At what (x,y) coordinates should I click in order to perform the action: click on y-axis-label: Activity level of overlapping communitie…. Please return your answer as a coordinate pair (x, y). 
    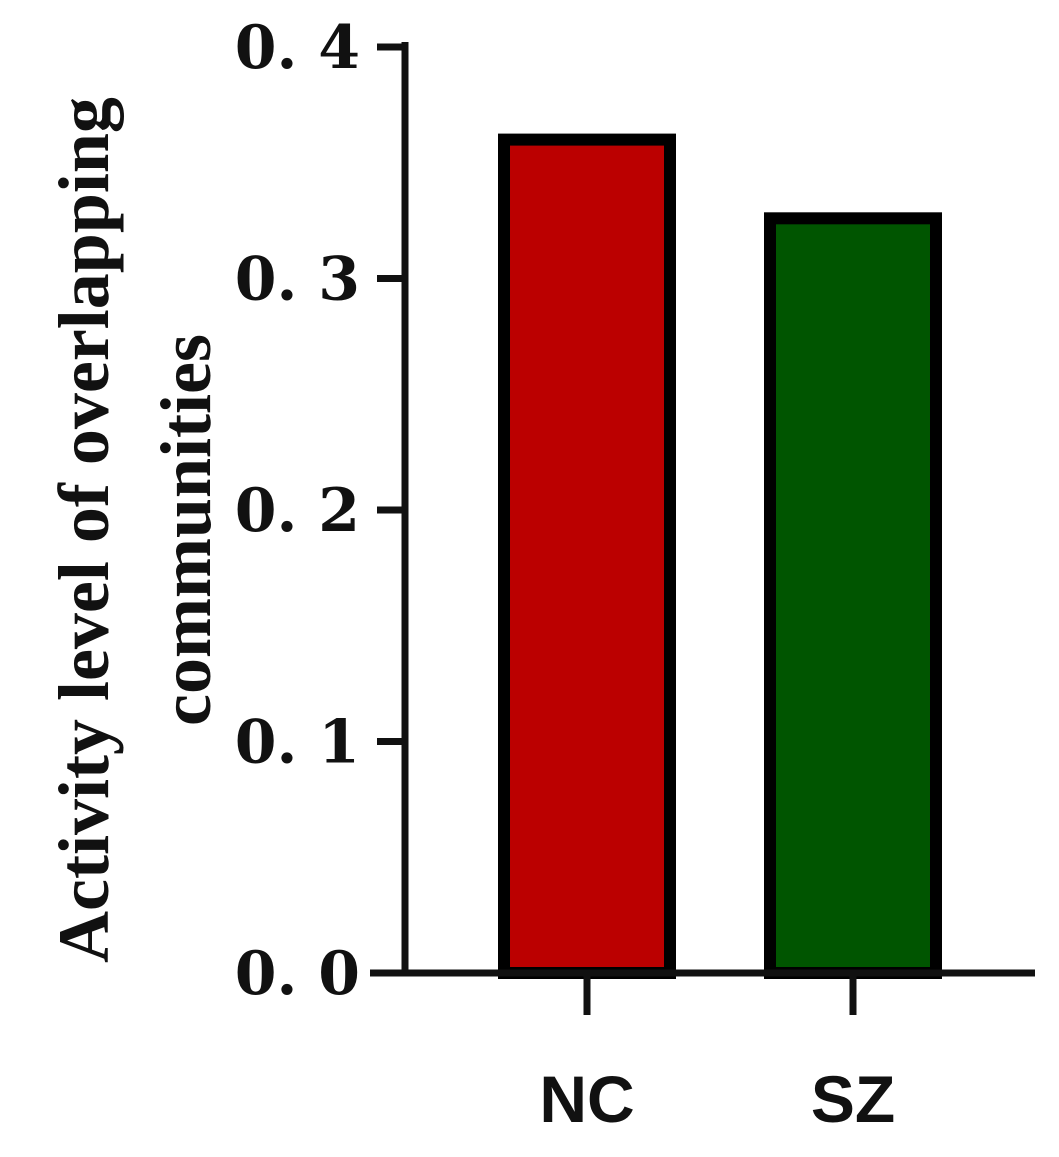
    Looking at the image, I should click on (135, 530).